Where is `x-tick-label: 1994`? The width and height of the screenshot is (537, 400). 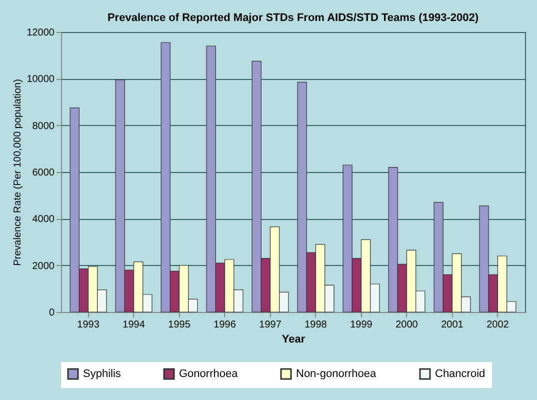
x-tick-label: 1994 is located at coordinates (134, 325).